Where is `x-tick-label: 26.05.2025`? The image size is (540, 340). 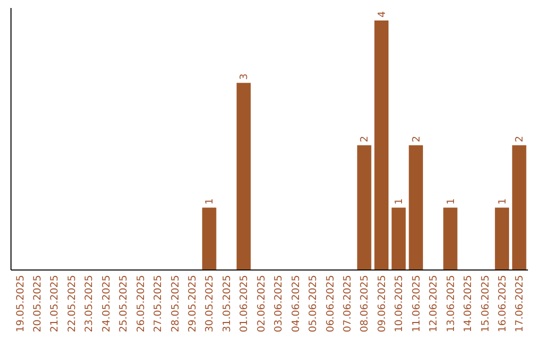
x-tick-label: 26.05.2025 is located at coordinates (141, 303).